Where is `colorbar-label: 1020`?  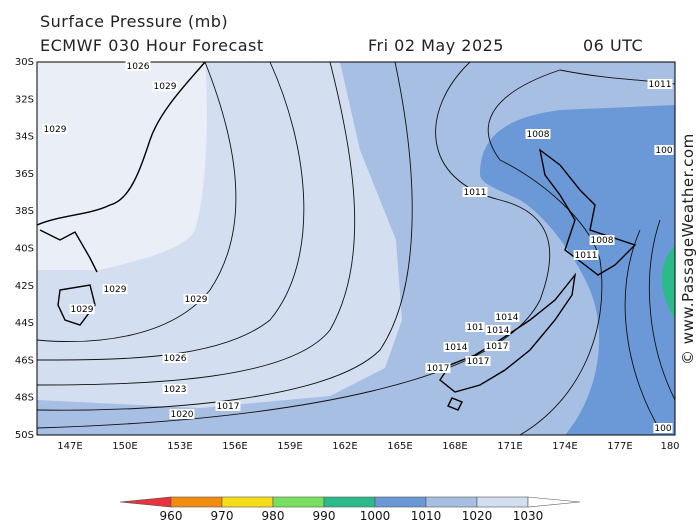
colorbar-label: 1020 is located at coordinates (477, 516).